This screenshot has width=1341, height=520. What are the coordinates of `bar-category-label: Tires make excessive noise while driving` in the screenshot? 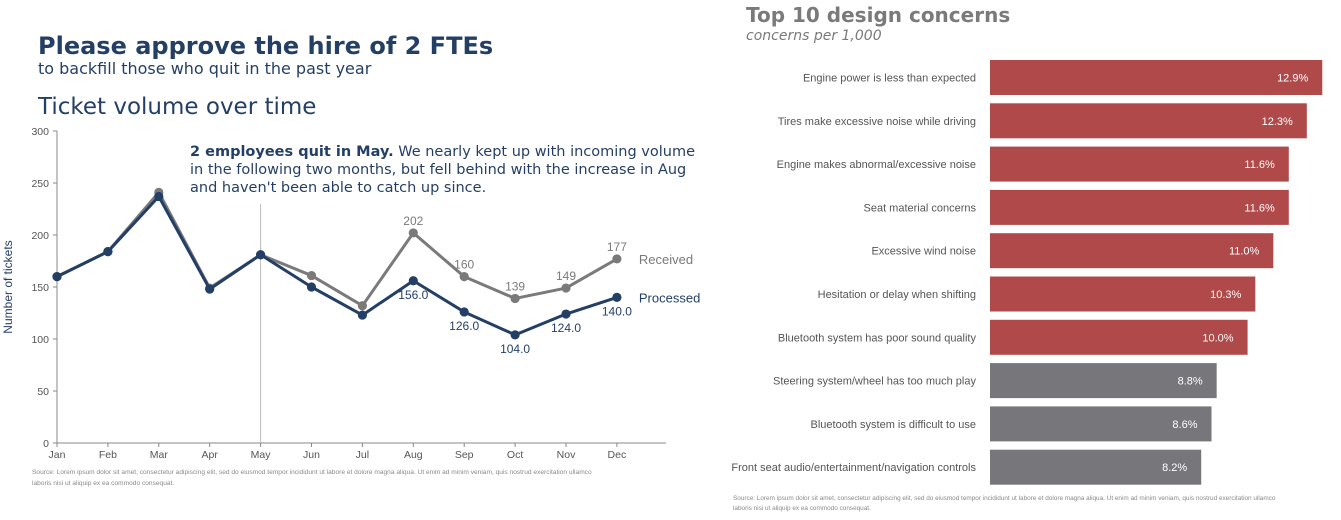 It's located at (877, 122).